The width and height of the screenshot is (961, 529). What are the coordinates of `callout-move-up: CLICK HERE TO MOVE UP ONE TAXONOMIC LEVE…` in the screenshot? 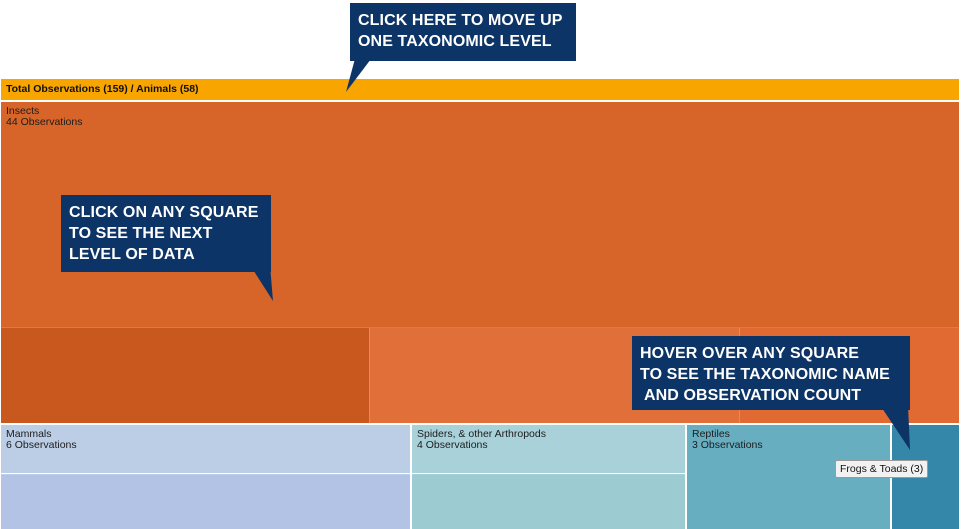 It's located at (463, 32).